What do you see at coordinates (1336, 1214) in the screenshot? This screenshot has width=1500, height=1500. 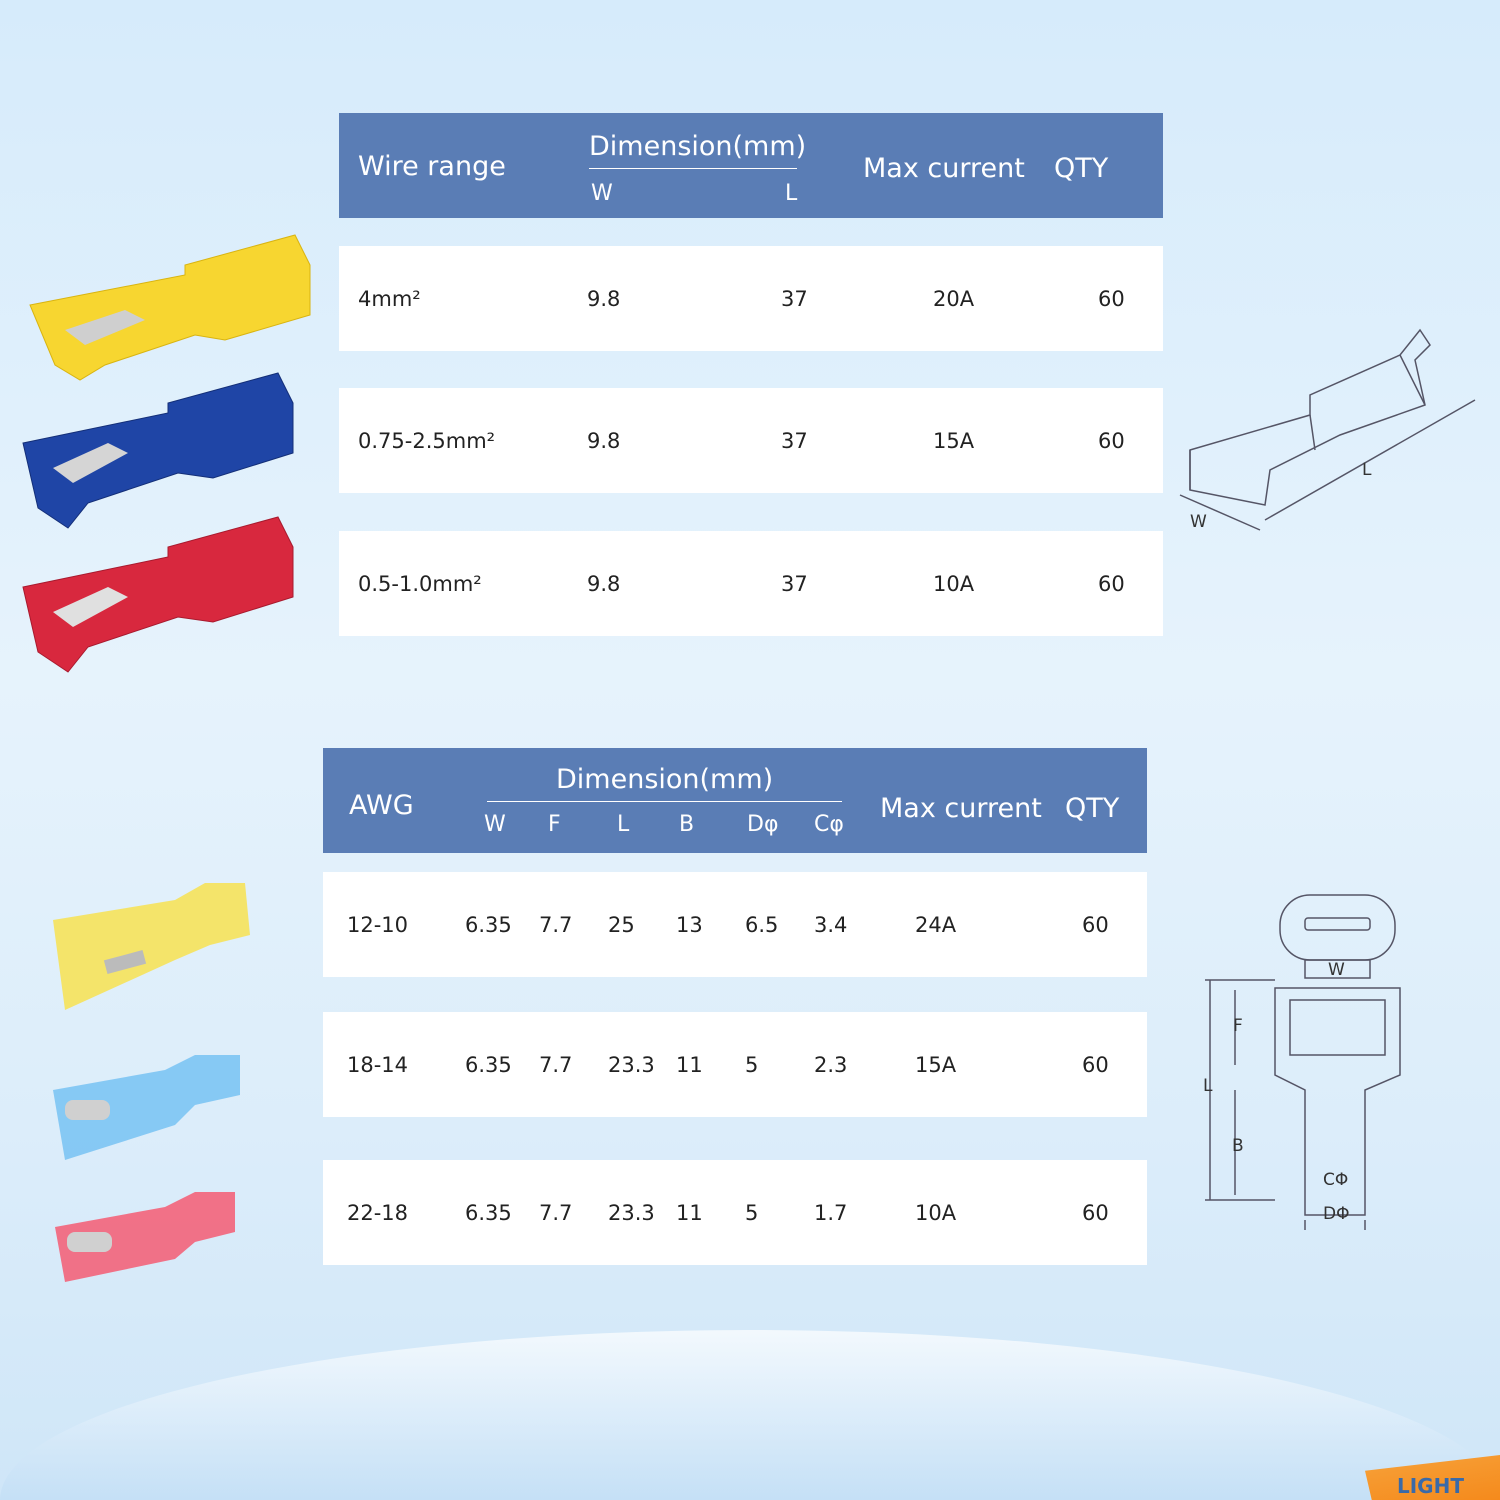 I see `diagram-d-label: DΦ` at bounding box center [1336, 1214].